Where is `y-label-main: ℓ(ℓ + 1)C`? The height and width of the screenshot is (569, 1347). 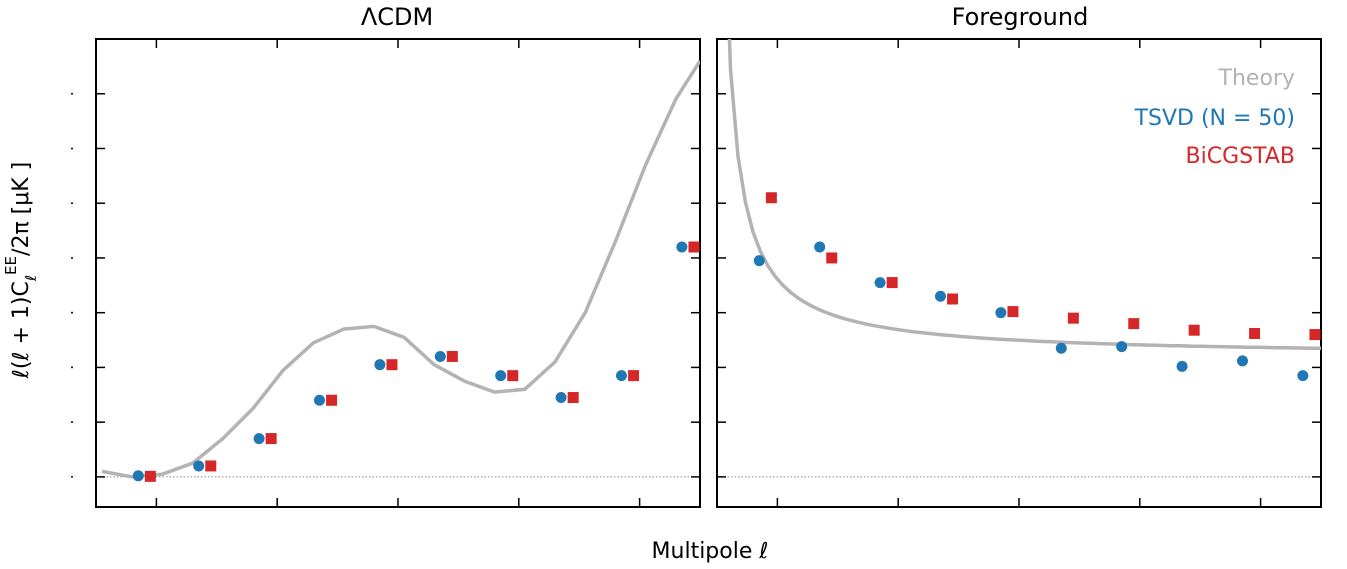
y-label-main: ℓ(ℓ + 1)C is located at coordinates (21, 330).